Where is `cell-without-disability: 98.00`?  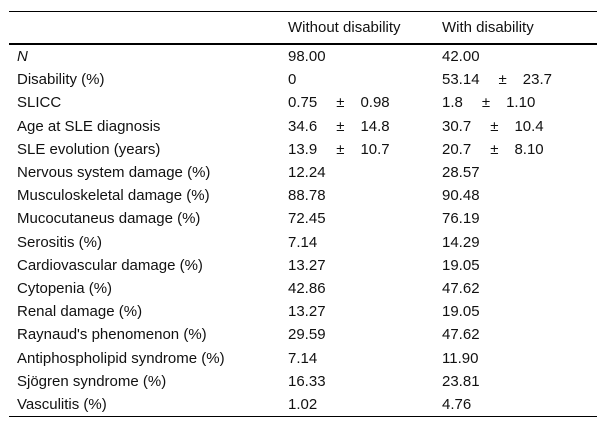
cell-without-disability: 98.00 is located at coordinates (365, 56).